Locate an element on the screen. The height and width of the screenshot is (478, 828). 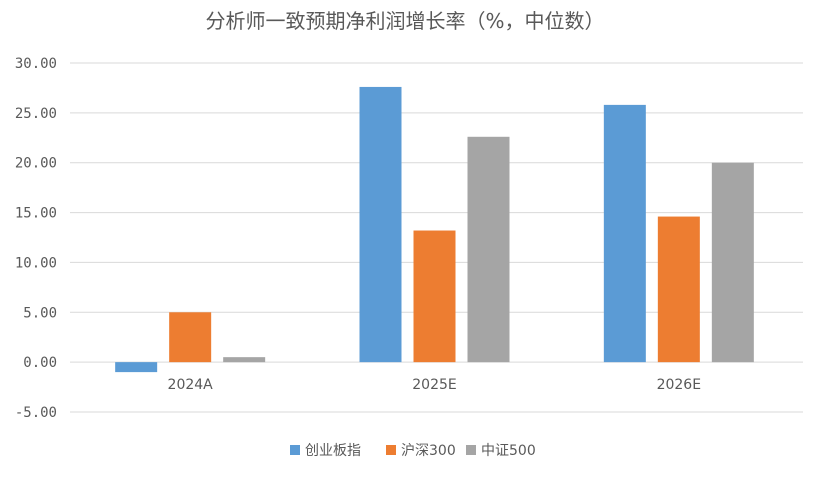
y-tick-label: 15.00 is located at coordinates (36, 214).